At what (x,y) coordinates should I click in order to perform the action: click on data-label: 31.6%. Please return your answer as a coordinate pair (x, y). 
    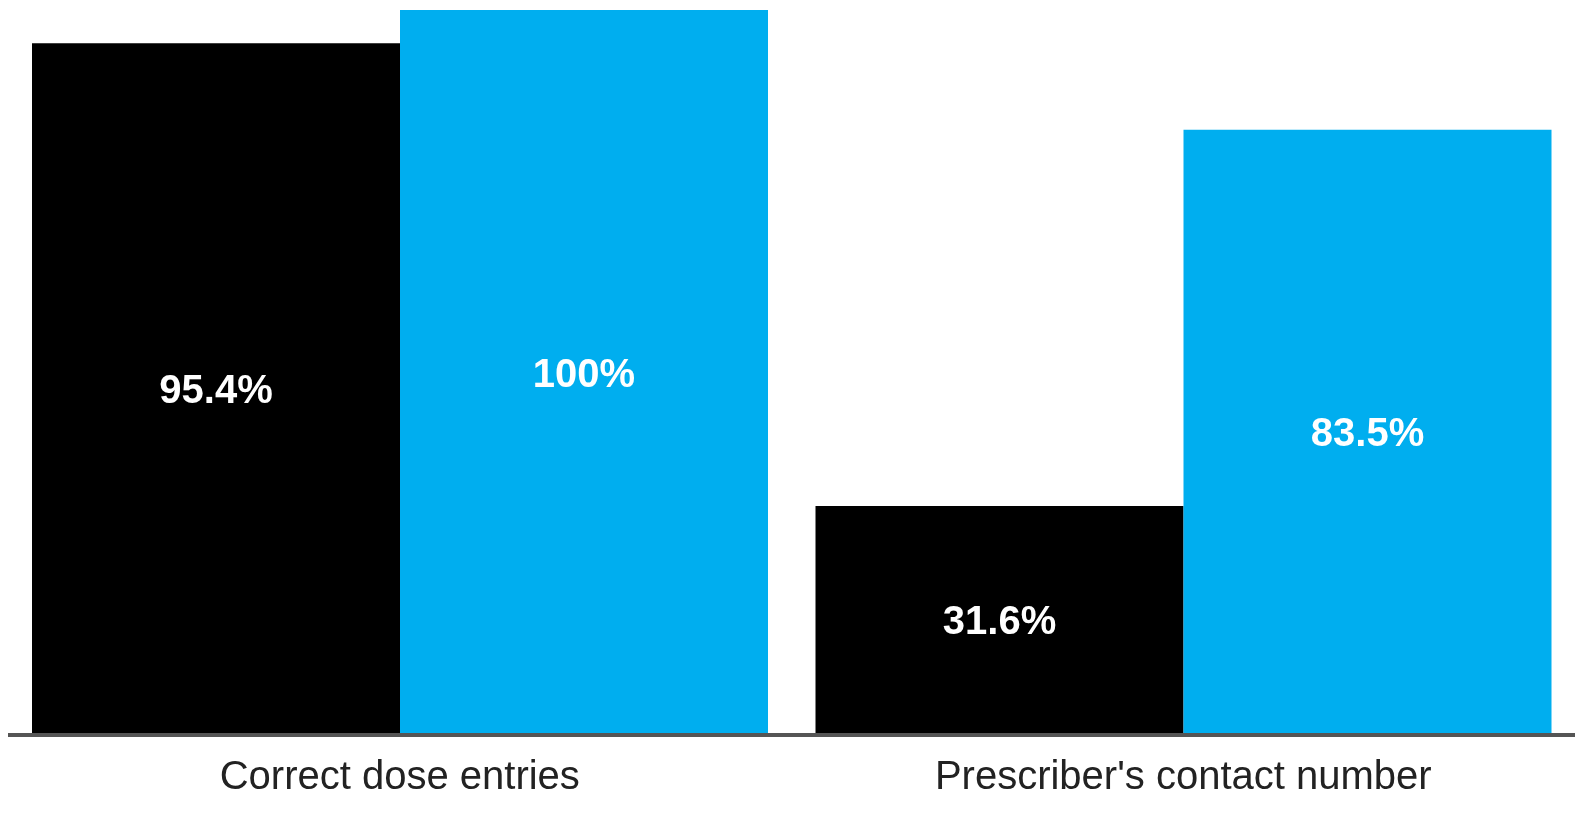
    Looking at the image, I should click on (999, 620).